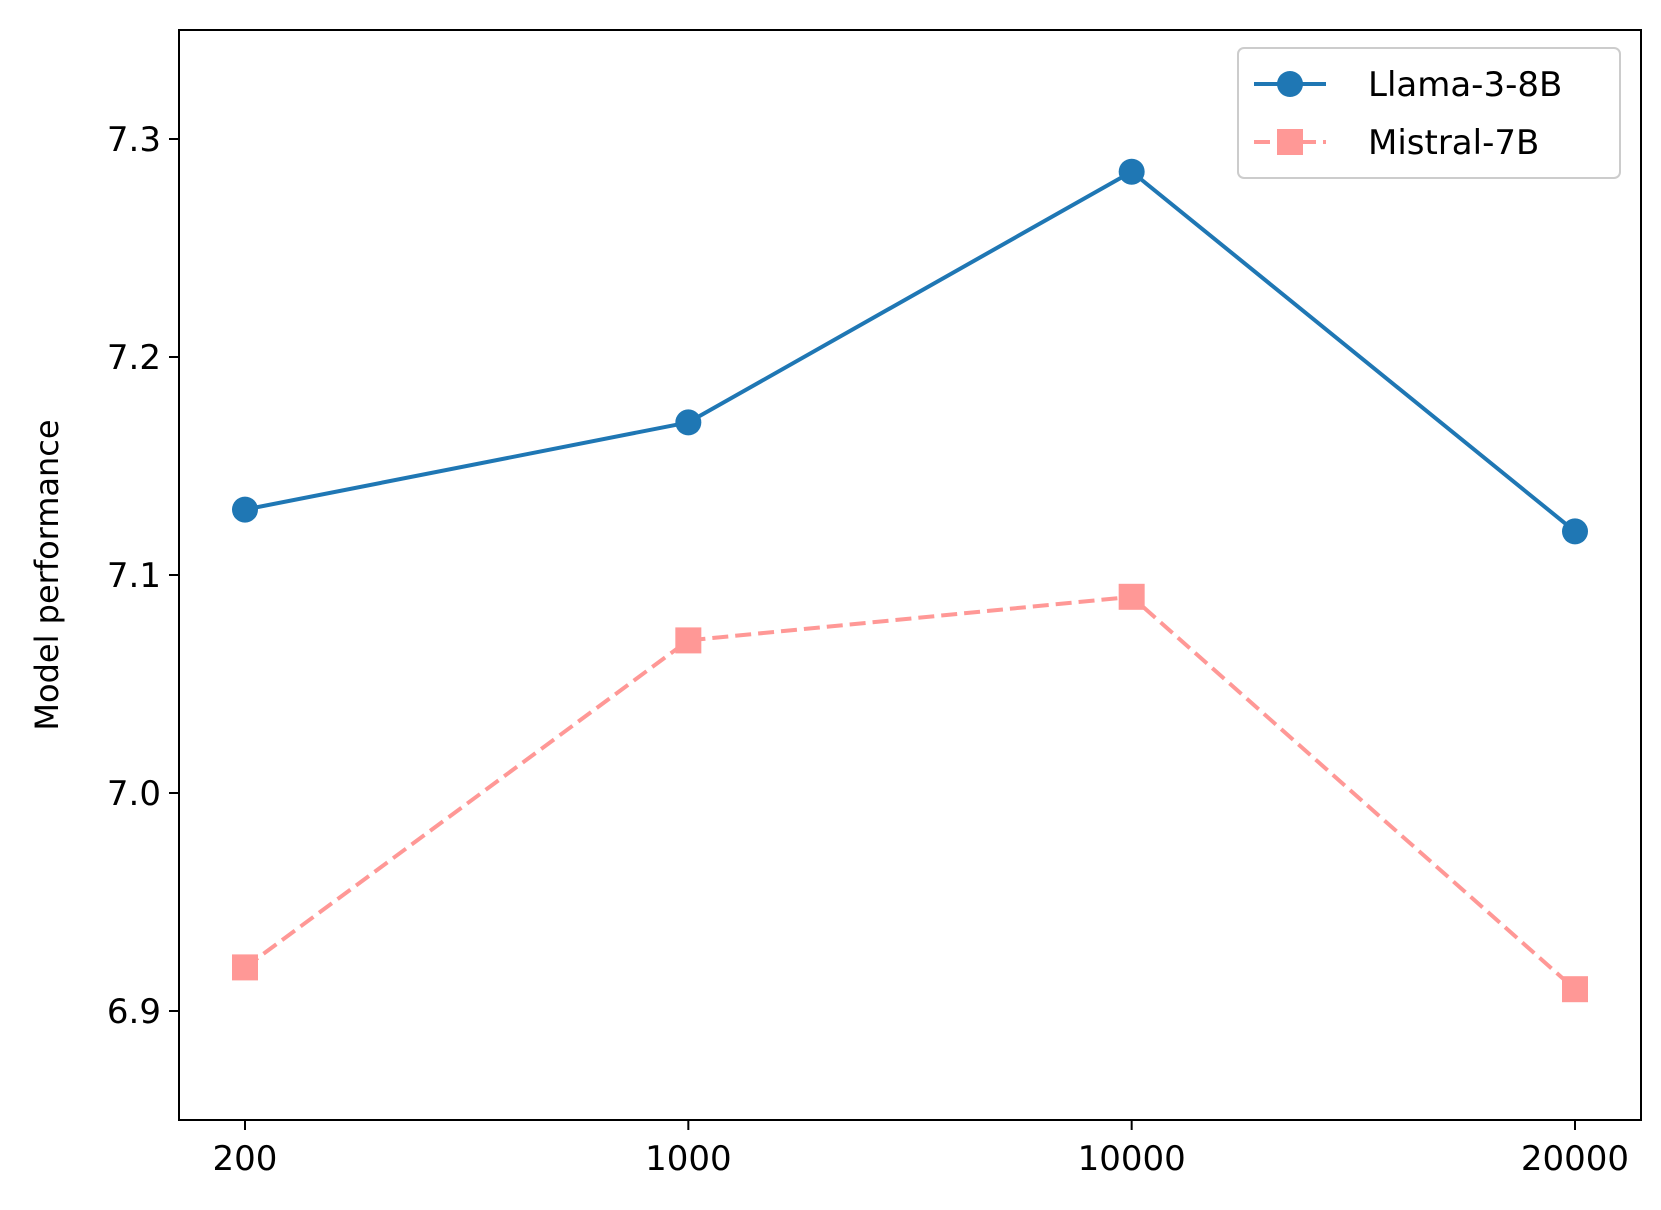  What do you see at coordinates (921, 1149) in the screenshot?
I see `x-axis: 200 1000 10000 20000` at bounding box center [921, 1149].